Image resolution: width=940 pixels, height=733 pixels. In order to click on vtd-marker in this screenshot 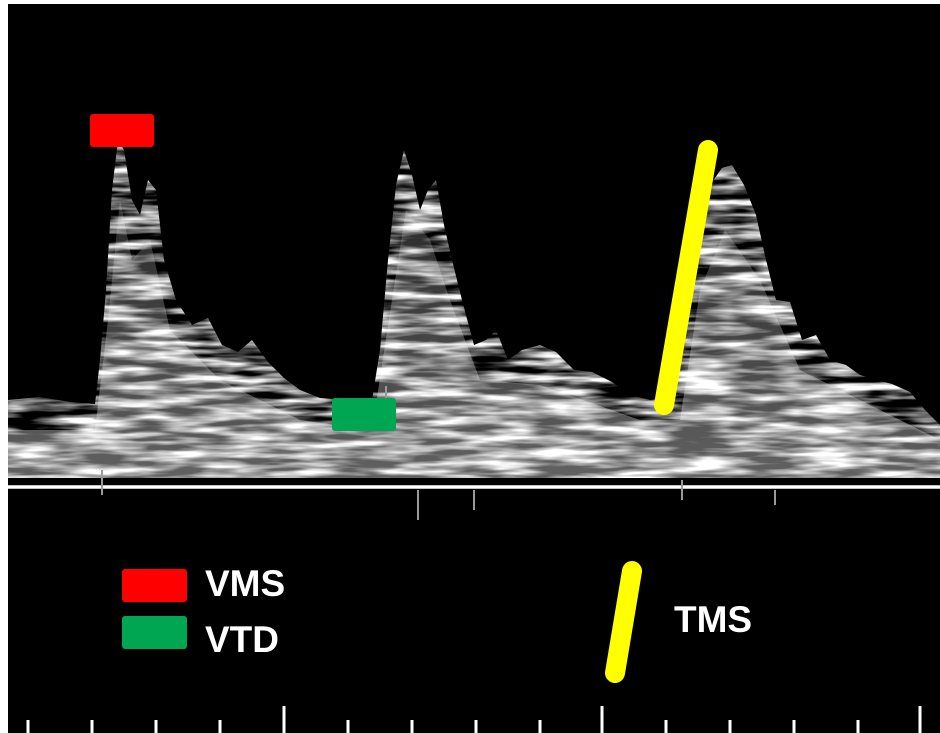, I will do `click(364, 414)`.